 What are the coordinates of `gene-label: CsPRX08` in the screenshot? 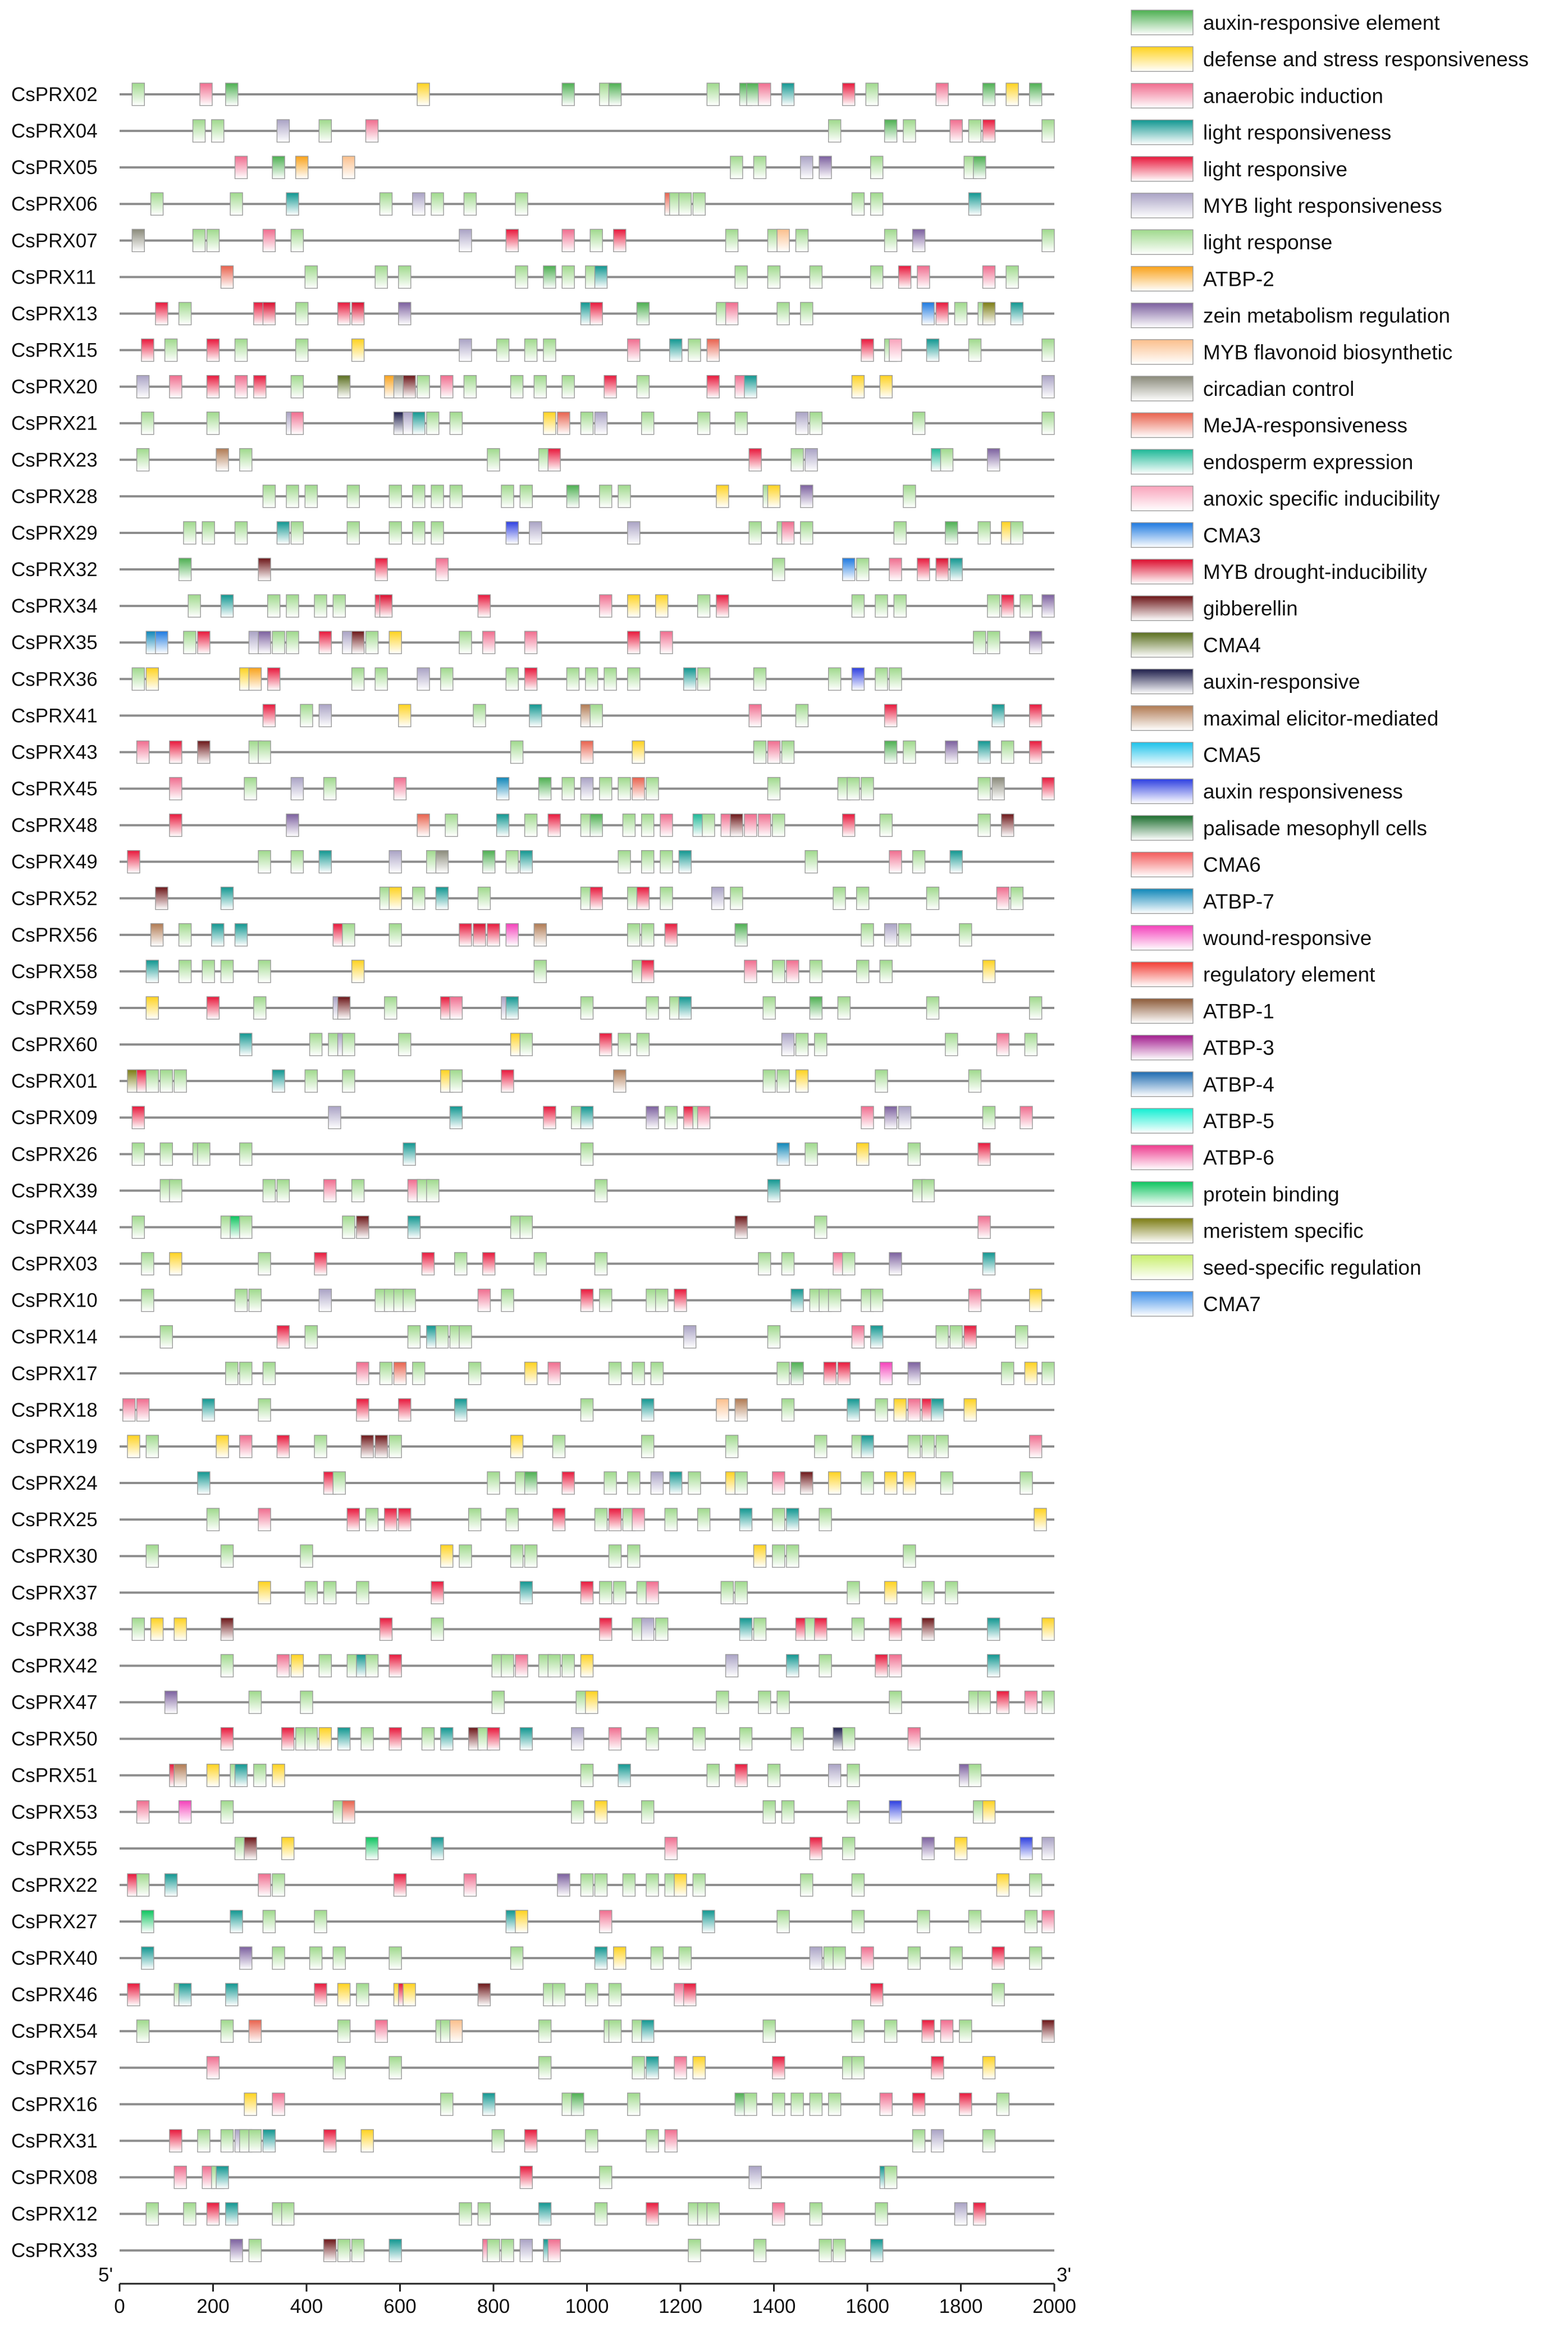 It's located at (54, 2178).